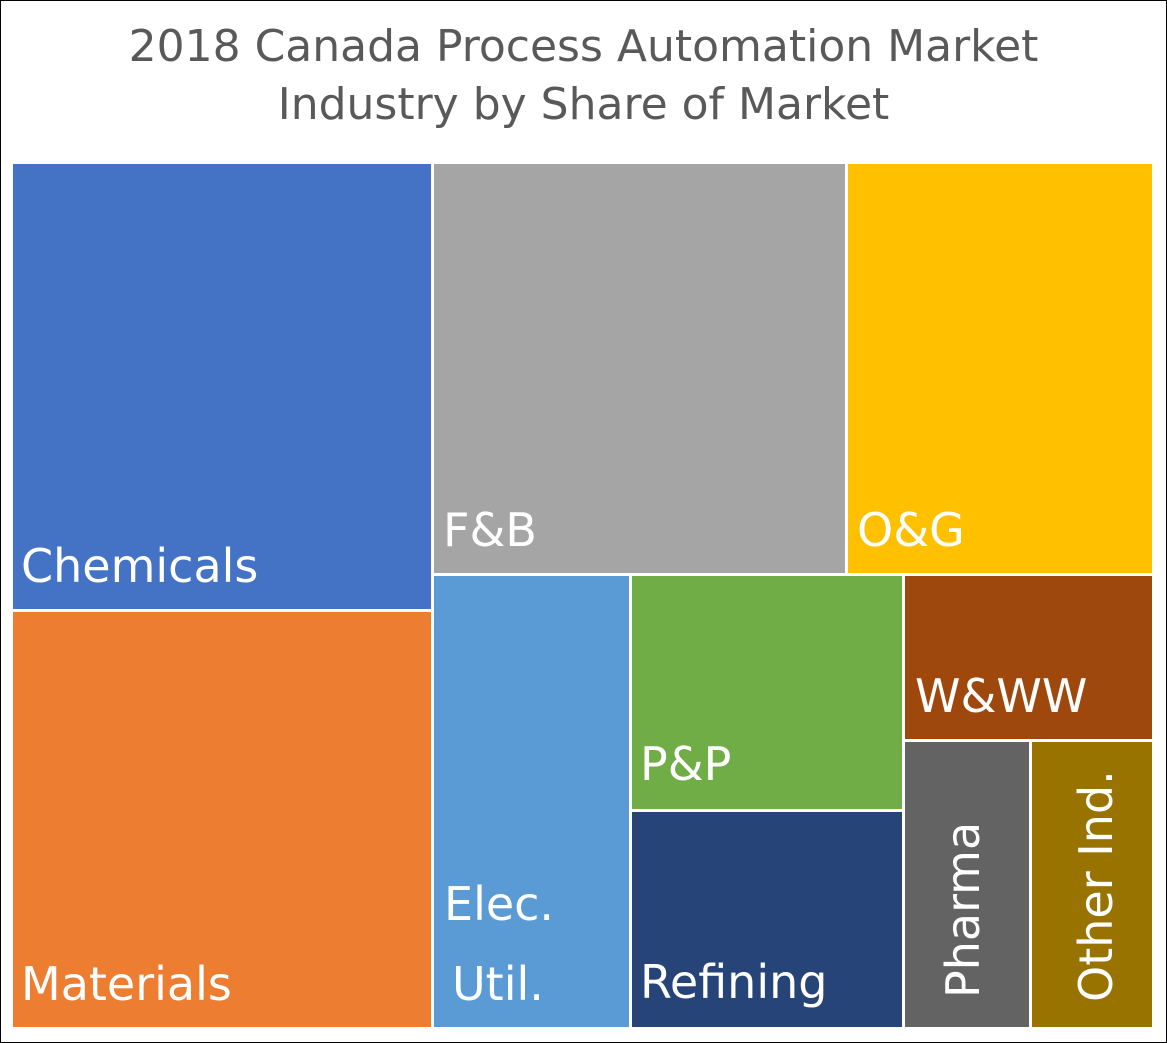 The image size is (1167, 1043). What do you see at coordinates (911, 530) in the screenshot?
I see `tile-label-og: O&G` at bounding box center [911, 530].